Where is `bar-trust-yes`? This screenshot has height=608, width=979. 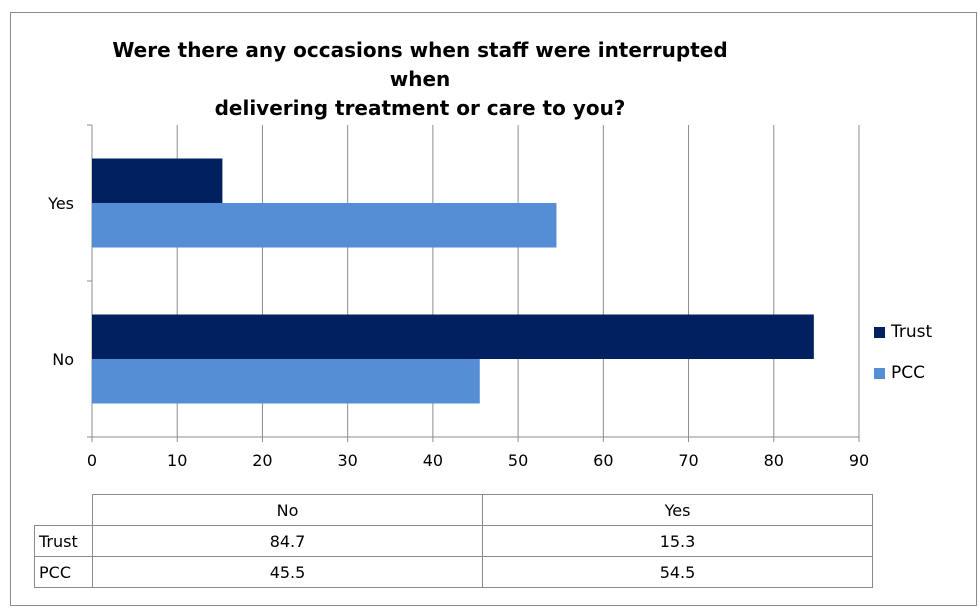
bar-trust-yes is located at coordinates (157, 180).